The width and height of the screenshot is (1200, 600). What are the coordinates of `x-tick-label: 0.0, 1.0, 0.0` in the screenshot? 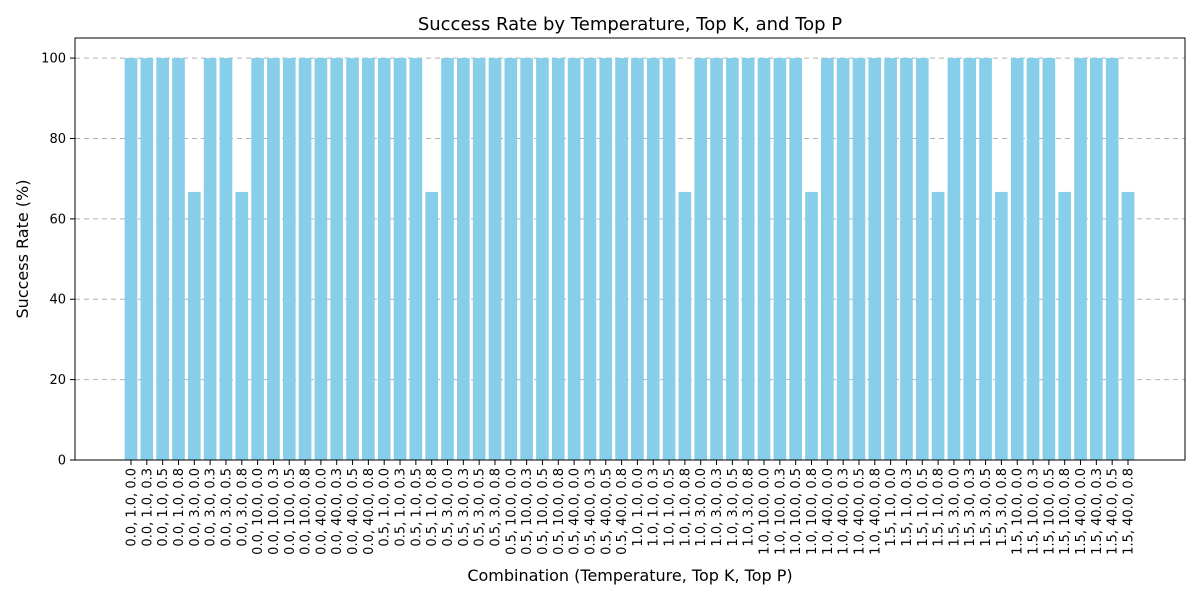 It's located at (132, 507).